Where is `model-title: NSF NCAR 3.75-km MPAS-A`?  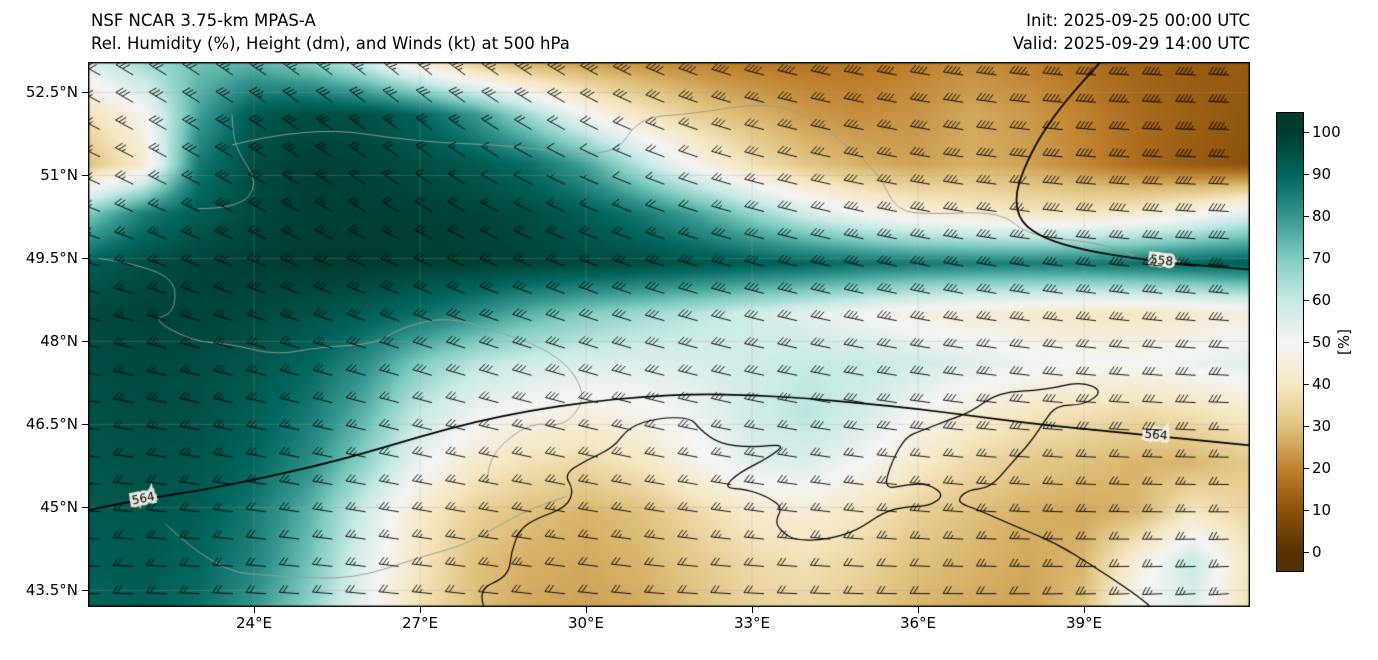
model-title: NSF NCAR 3.75-km MPAS-A is located at coordinates (203, 20).